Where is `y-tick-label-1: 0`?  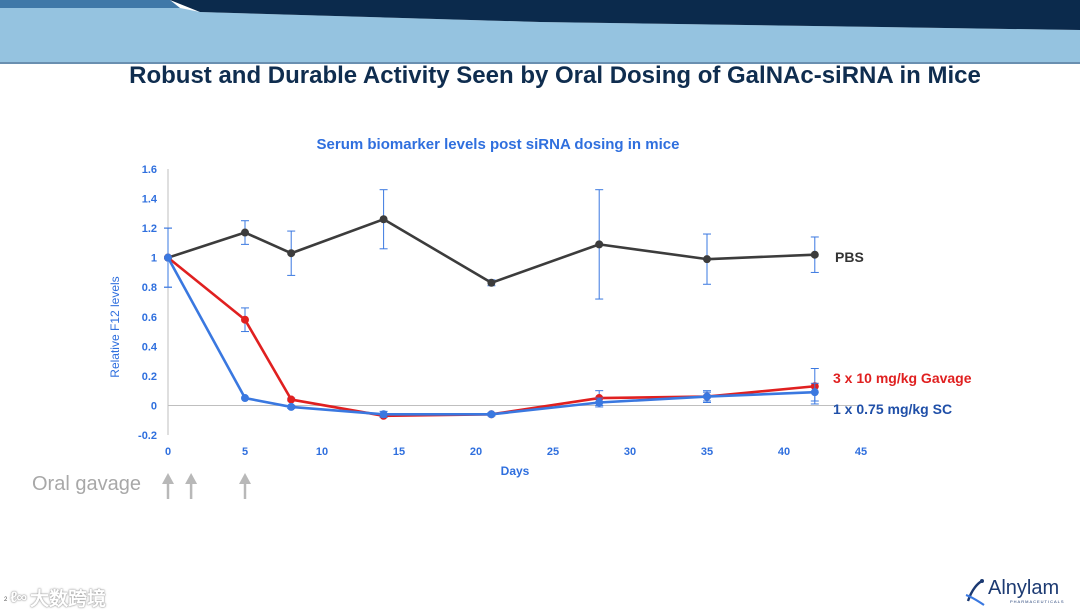 y-tick-label-1: 0 is located at coordinates (154, 406).